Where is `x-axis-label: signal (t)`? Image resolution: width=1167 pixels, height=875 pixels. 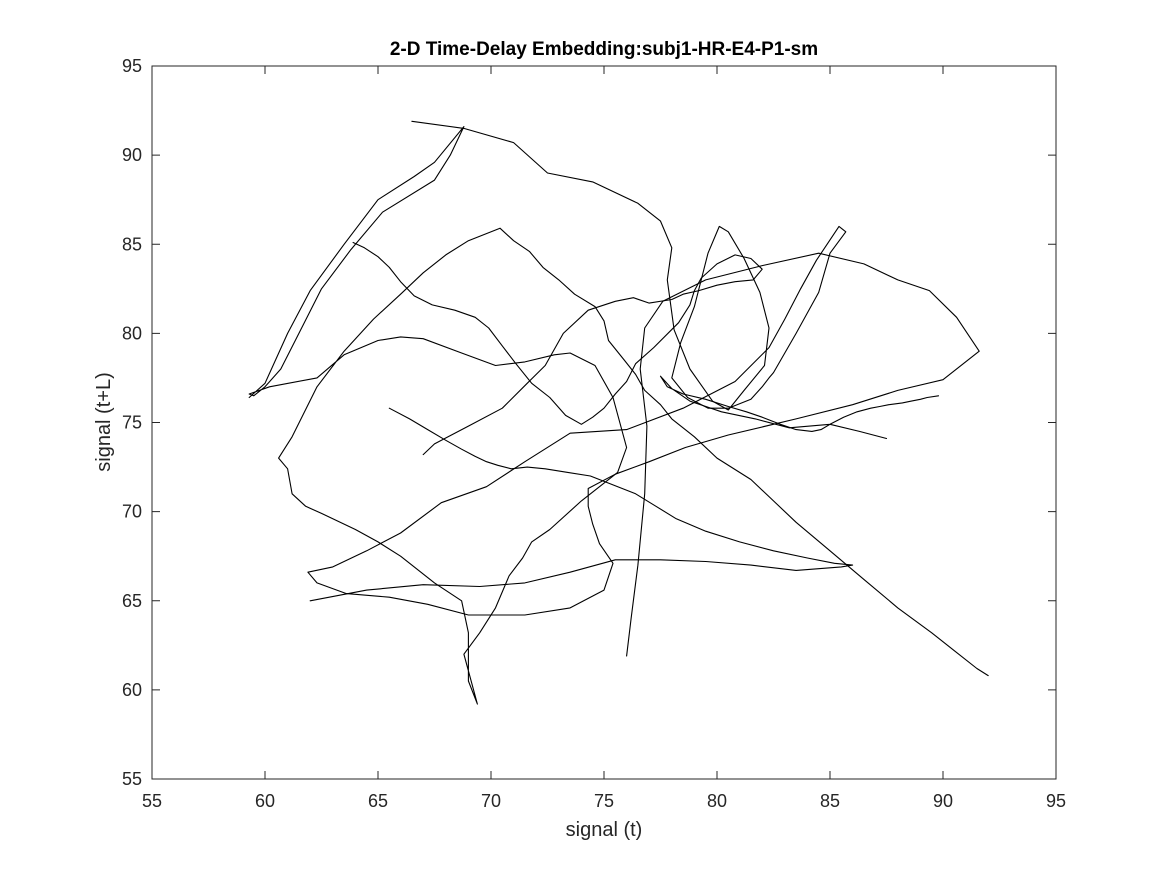
x-axis-label: signal (t) is located at coordinates (604, 830).